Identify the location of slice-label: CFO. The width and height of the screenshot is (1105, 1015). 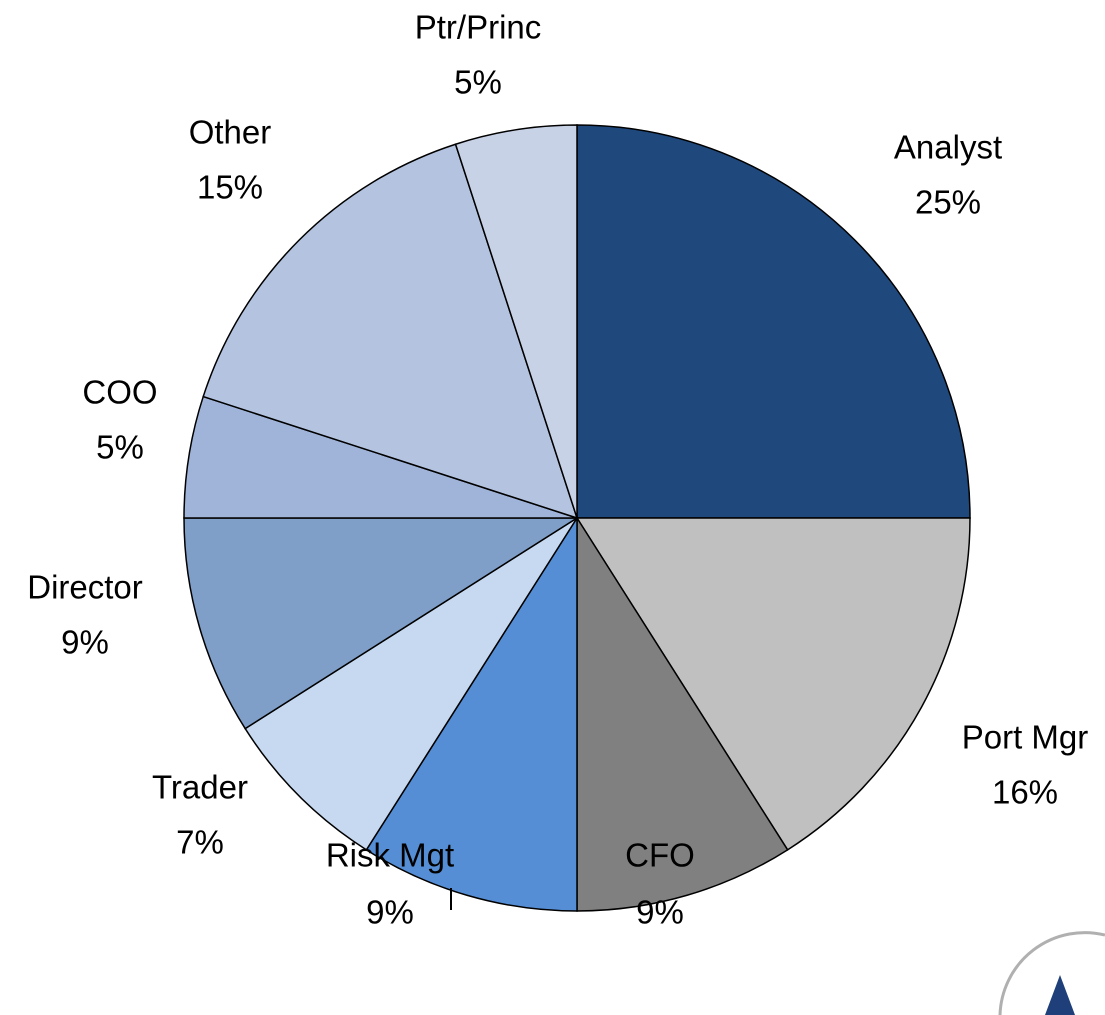
(660, 855).